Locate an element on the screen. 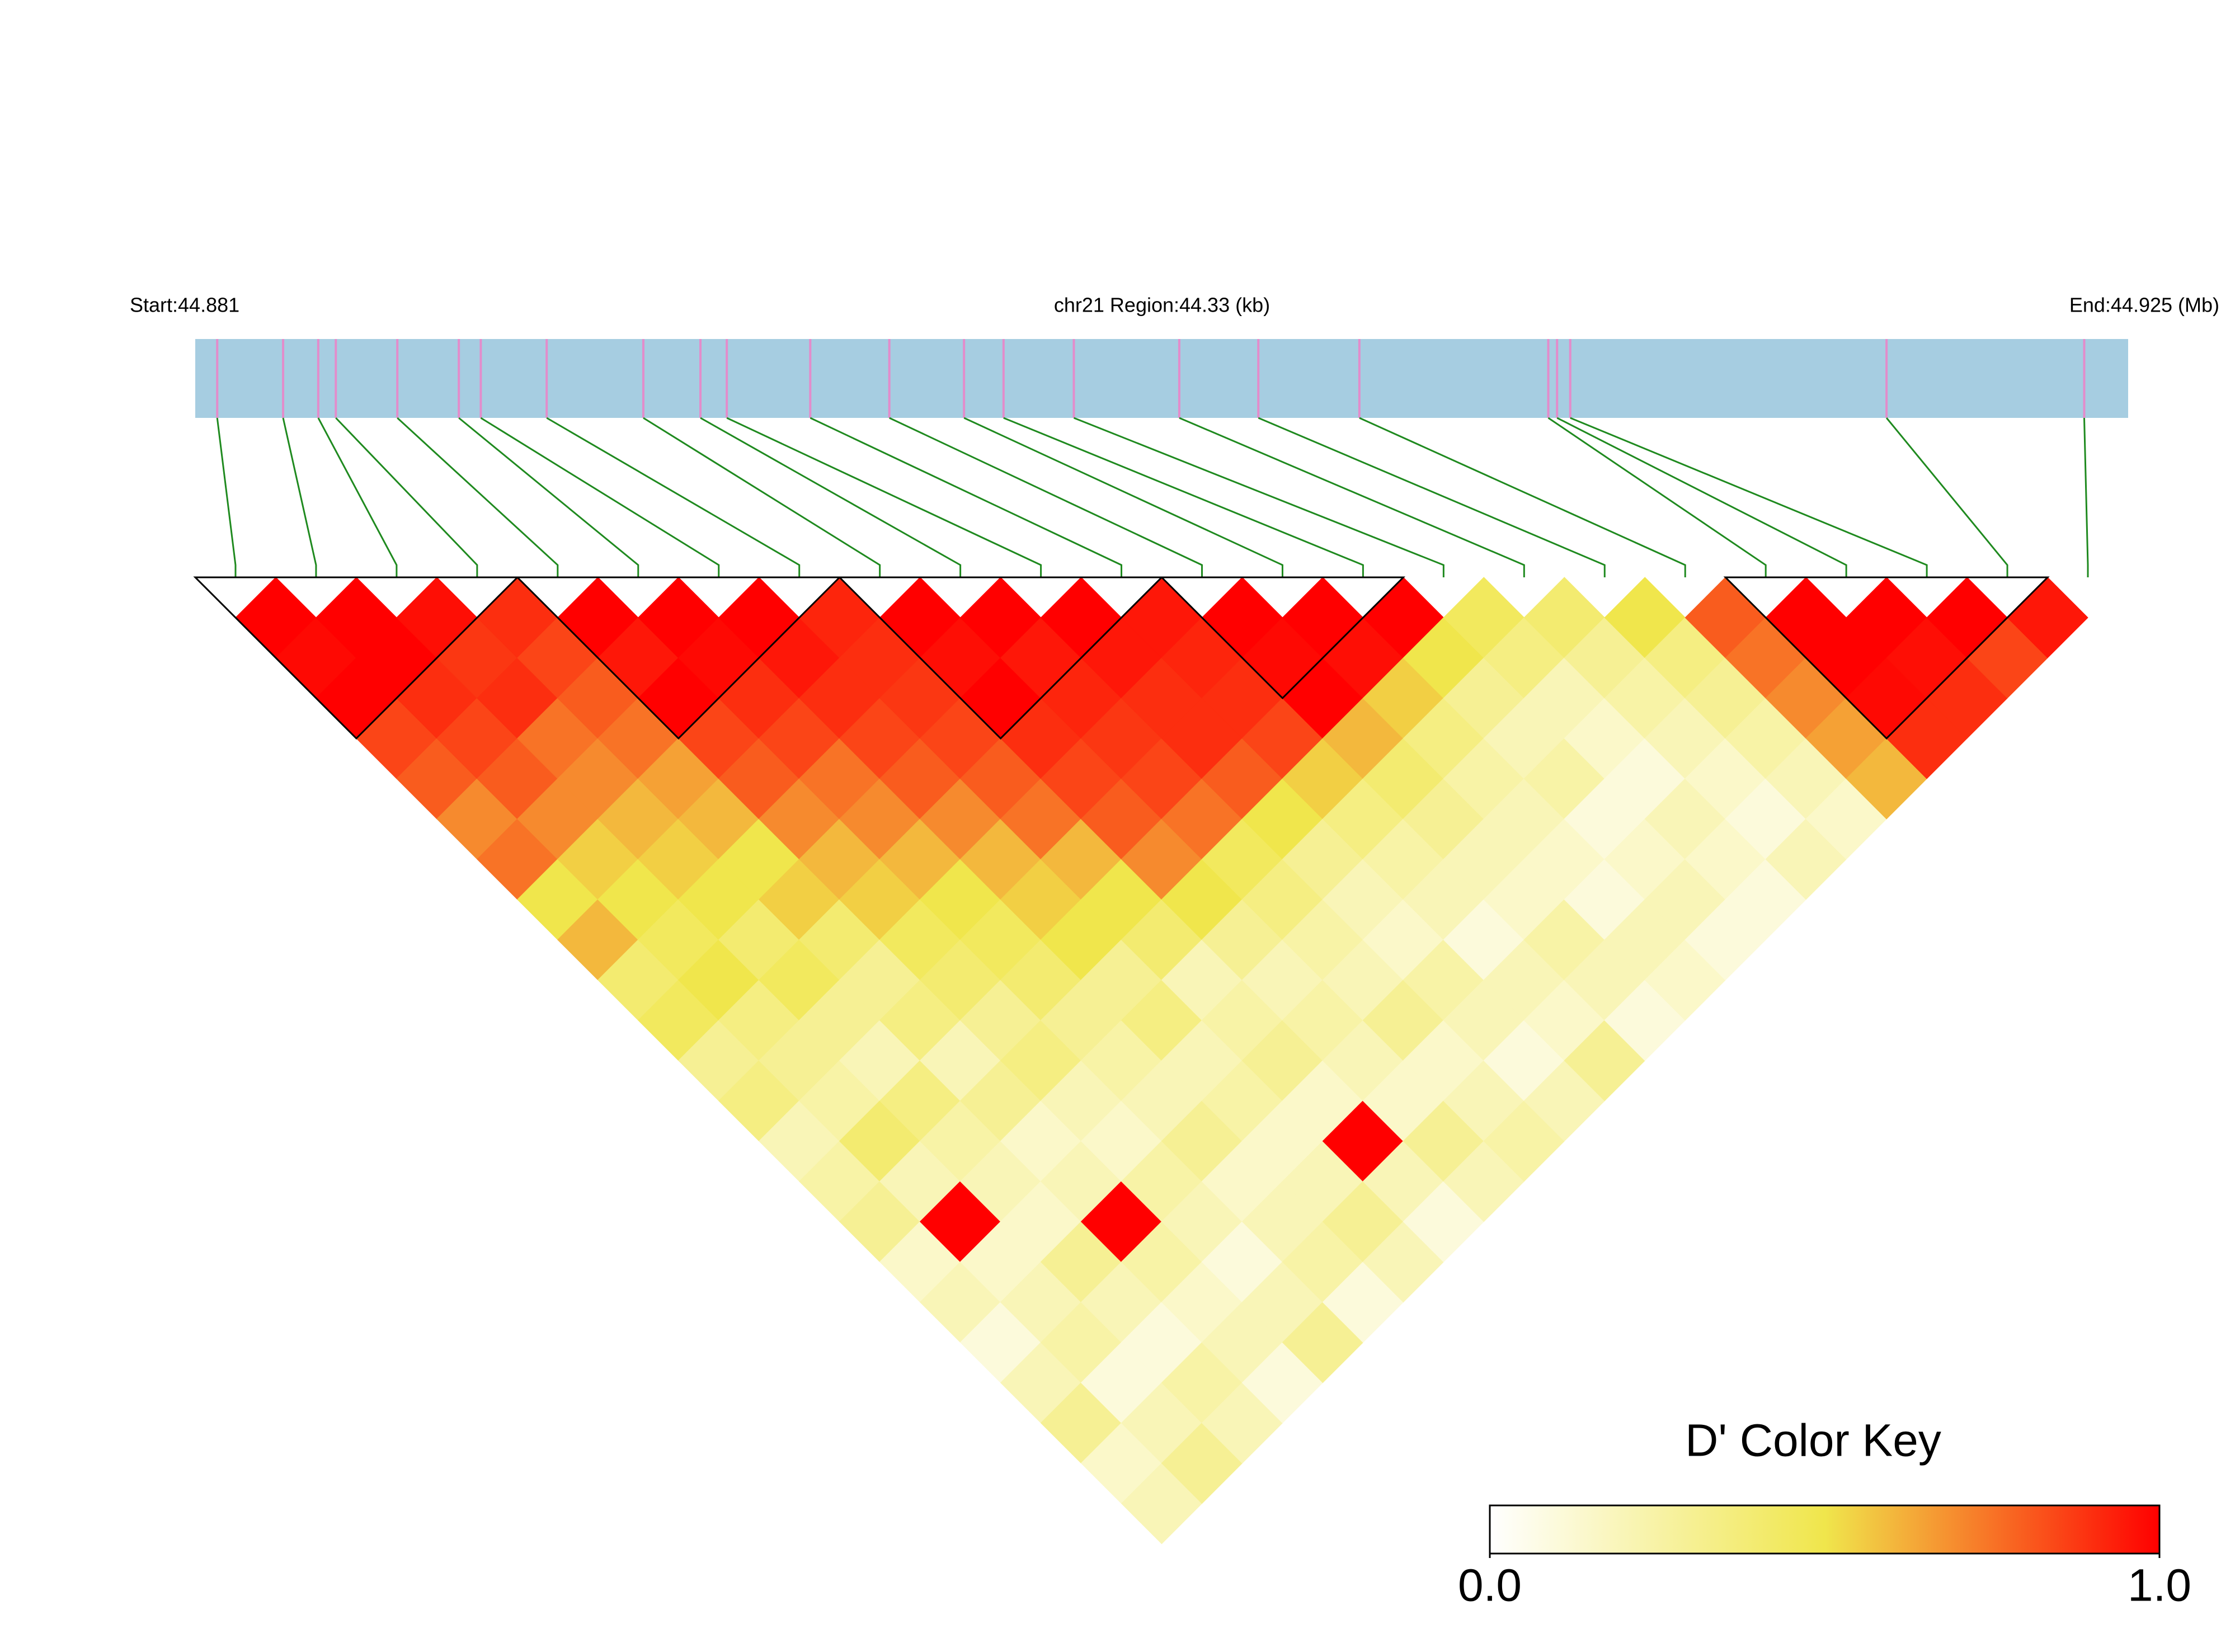  key-tick-label: 0.0 is located at coordinates (1490, 1586).